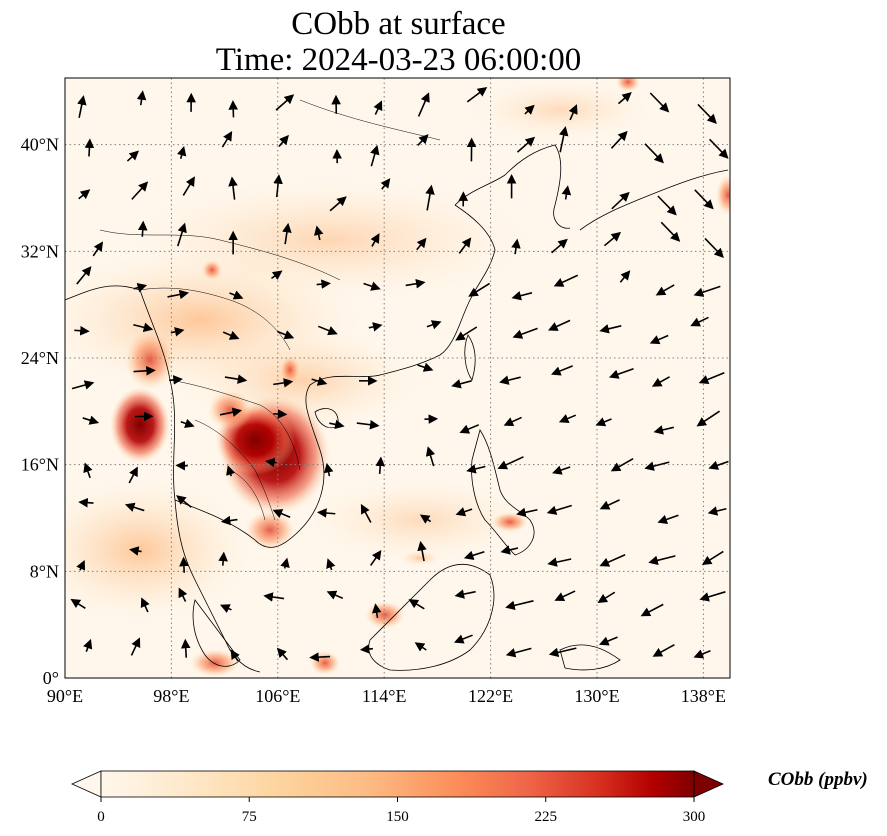  I want to click on colorbar-max-extend, so click(708, 784).